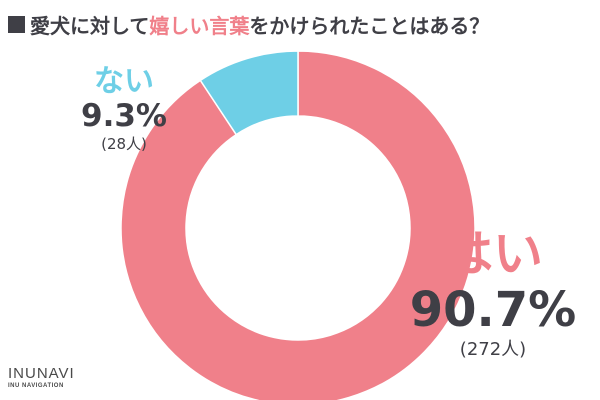  Describe the element at coordinates (493, 349) in the screenshot. I see `label-yes-count: (272人)` at that location.